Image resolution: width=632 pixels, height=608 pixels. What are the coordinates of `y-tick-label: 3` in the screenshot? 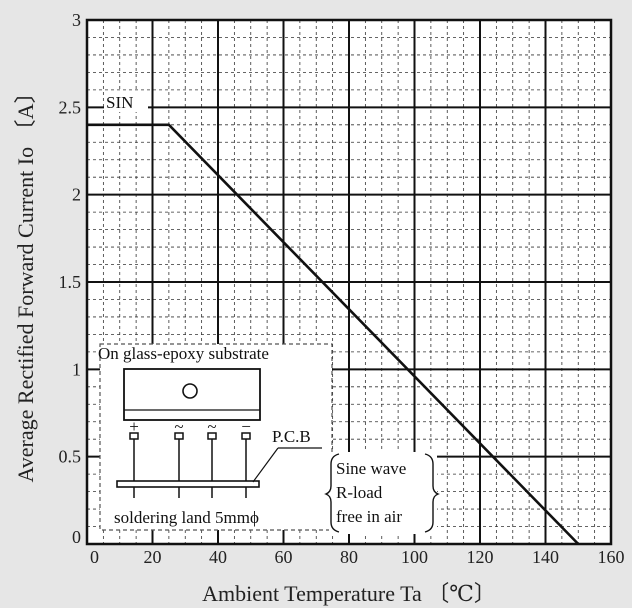 It's located at (76, 20).